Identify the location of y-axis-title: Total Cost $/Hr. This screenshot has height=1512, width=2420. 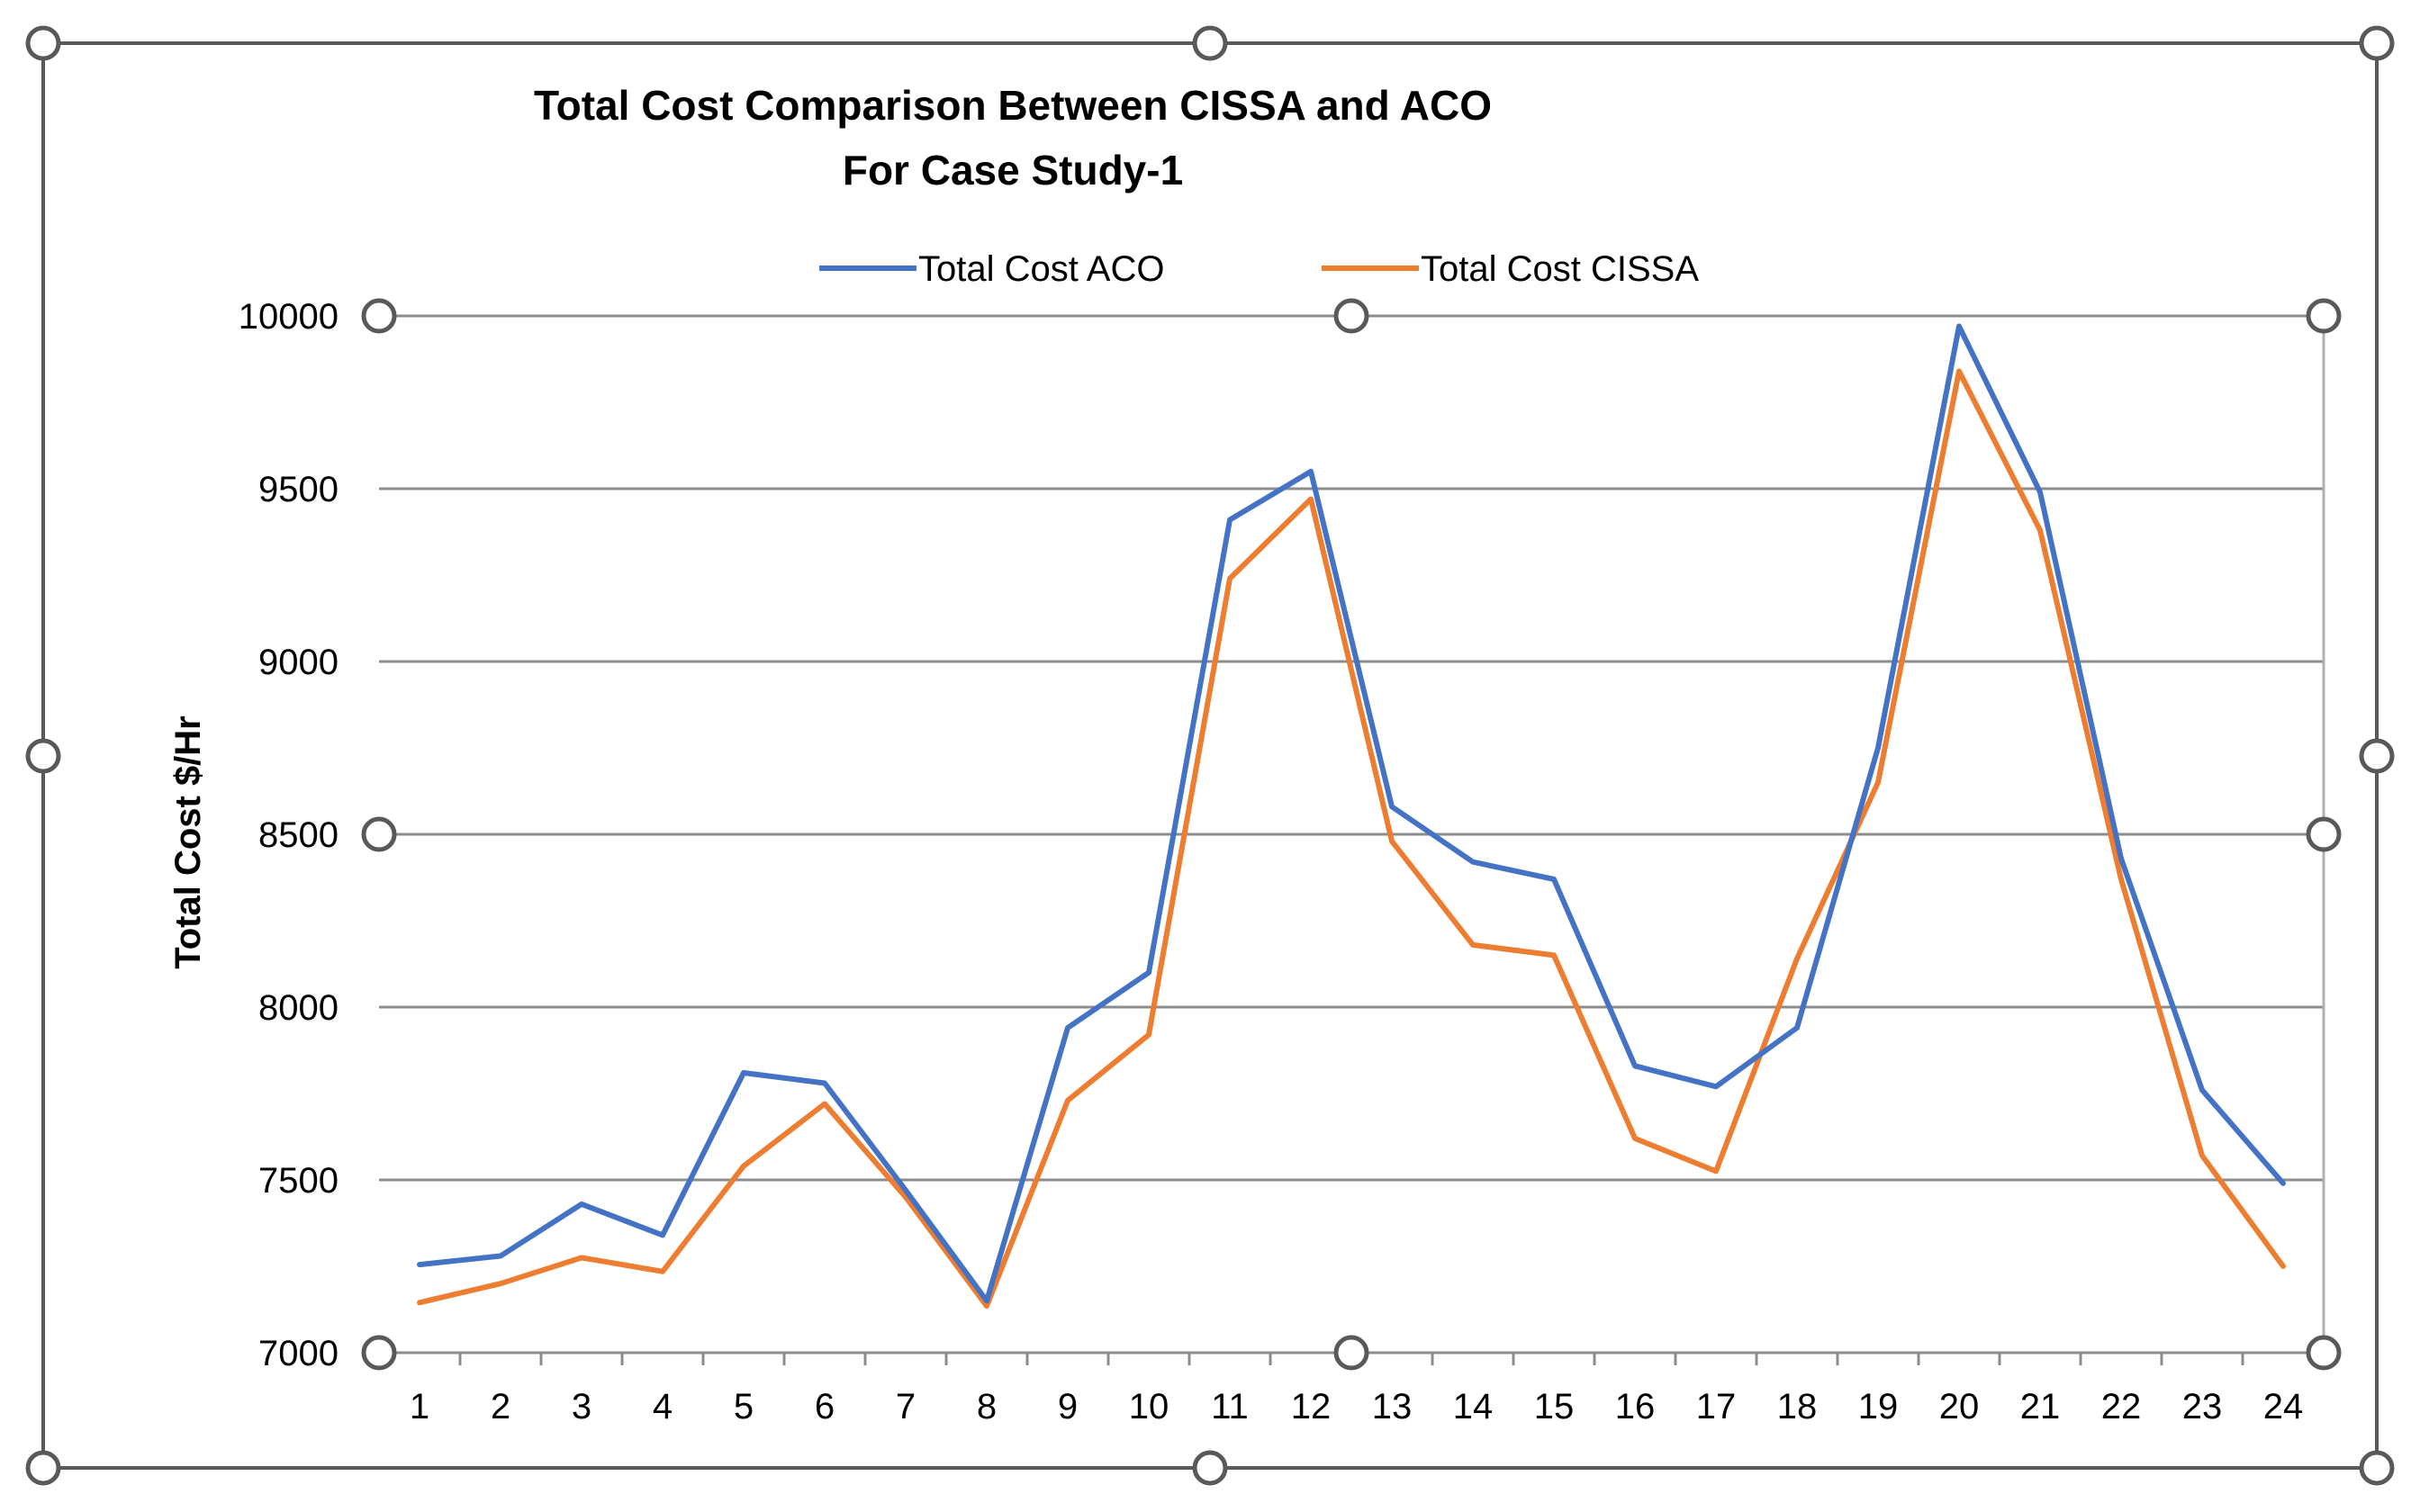
(188, 843).